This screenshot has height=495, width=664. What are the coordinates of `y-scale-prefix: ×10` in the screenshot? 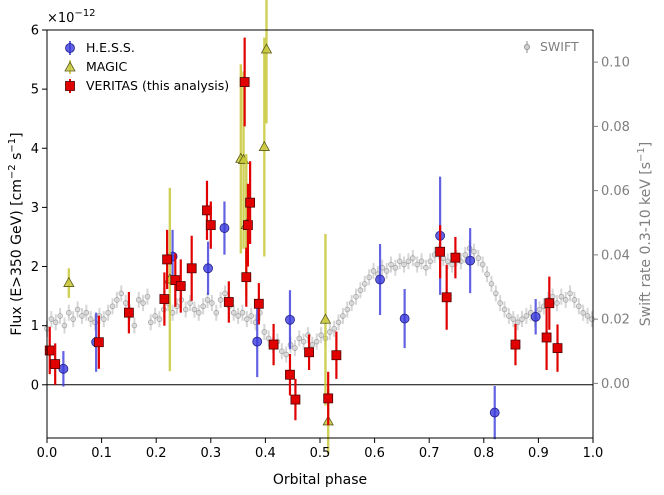 It's located at (60, 18).